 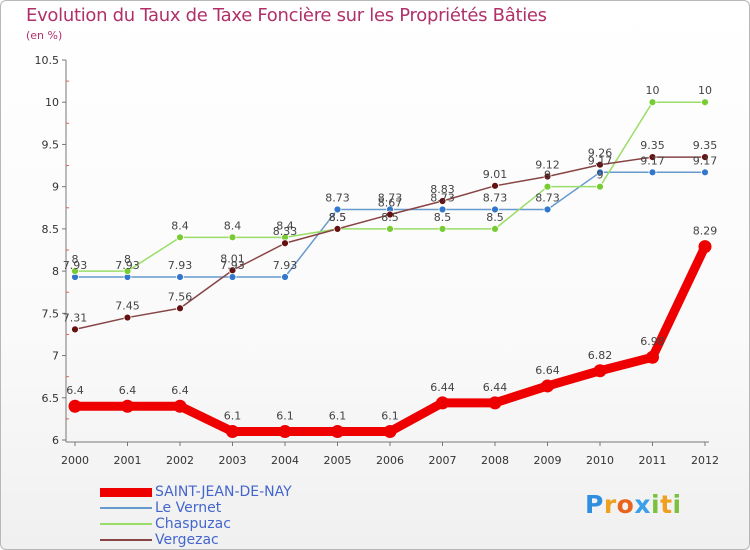 What do you see at coordinates (128, 460) in the screenshot?
I see `x-tick-label: 2001` at bounding box center [128, 460].